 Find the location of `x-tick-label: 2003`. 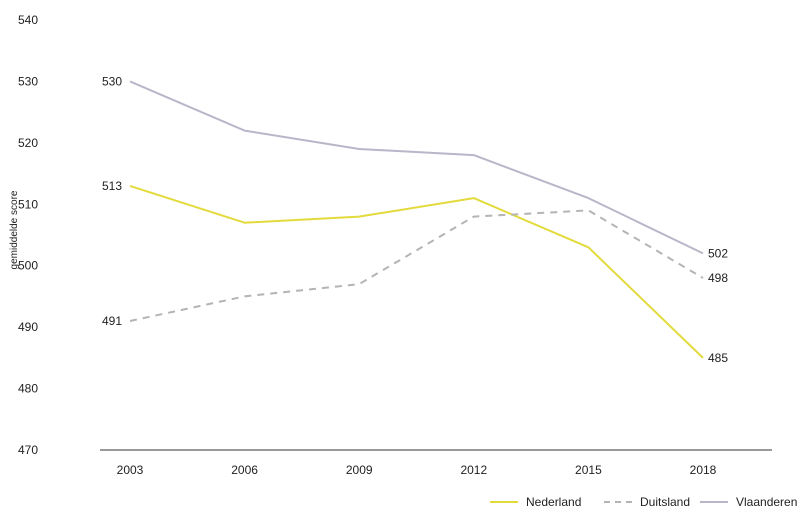

x-tick-label: 2003 is located at coordinates (130, 470).